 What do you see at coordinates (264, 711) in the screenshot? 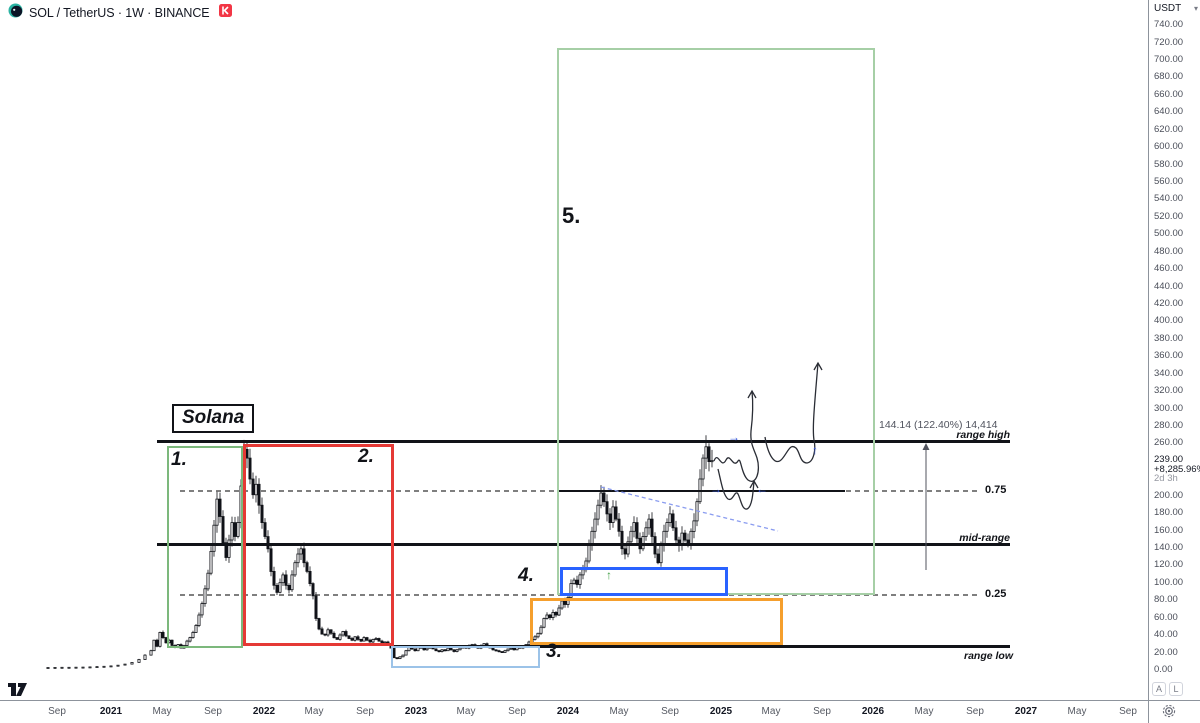
I see `time-tick: 2022` at bounding box center [264, 711].